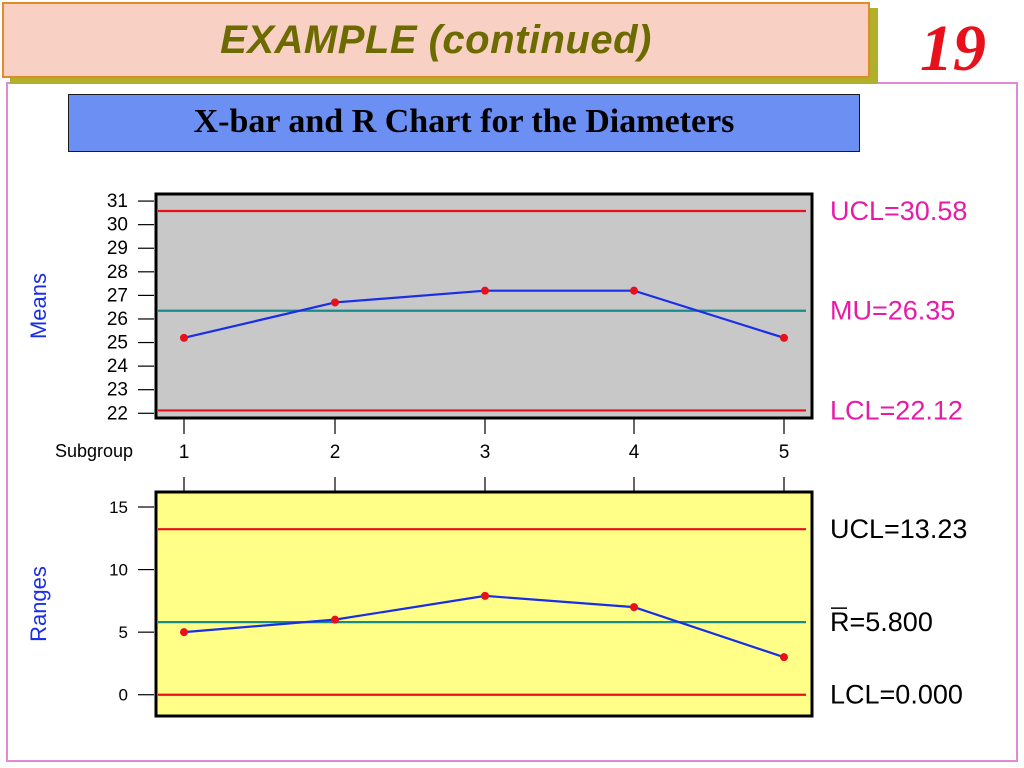 This screenshot has height=768, width=1024. What do you see at coordinates (38, 604) in the screenshot?
I see `ranges-axis-title: Ranges` at bounding box center [38, 604].